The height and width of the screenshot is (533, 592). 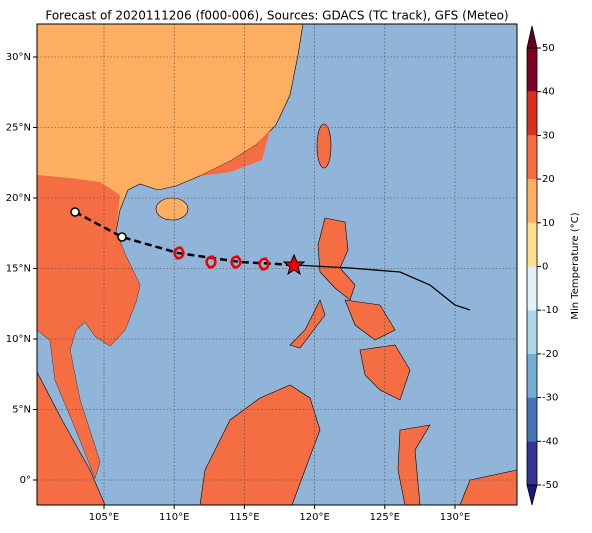 I want to click on colorbar-tick-label: -30, so click(x=550, y=398).